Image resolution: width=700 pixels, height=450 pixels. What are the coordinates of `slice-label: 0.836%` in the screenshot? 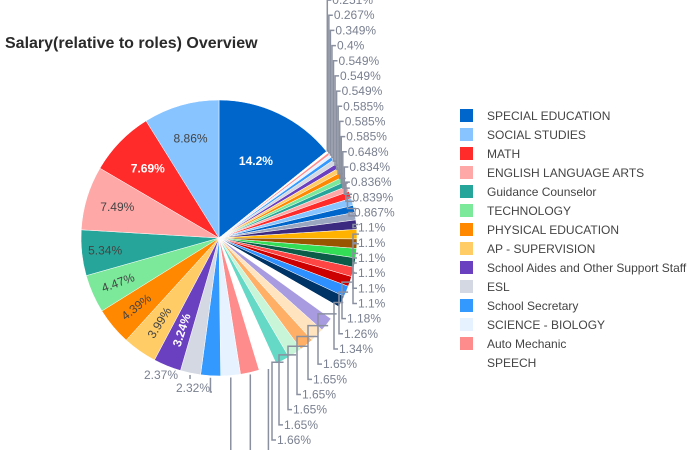 It's located at (371, 182).